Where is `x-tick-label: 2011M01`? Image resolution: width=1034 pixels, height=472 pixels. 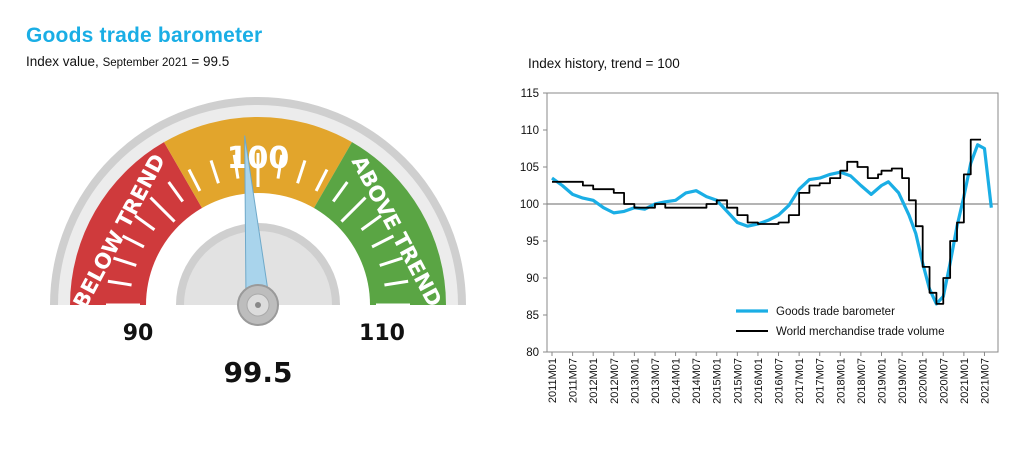 x-tick-label: 2011M01 is located at coordinates (553, 380).